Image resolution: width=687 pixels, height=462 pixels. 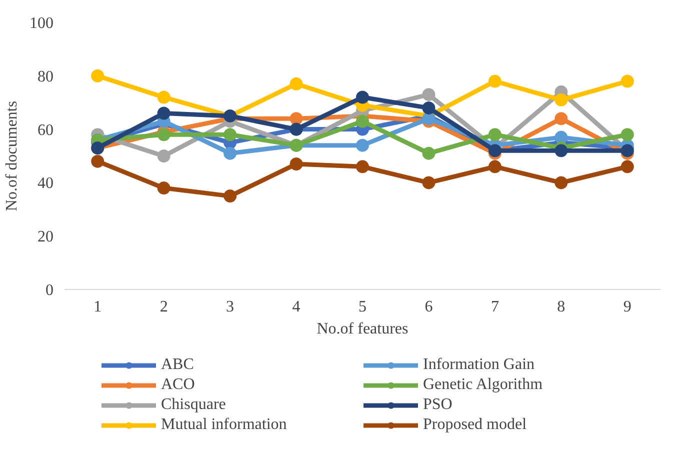 I want to click on x-axis-title: No.of features, so click(x=362, y=329).